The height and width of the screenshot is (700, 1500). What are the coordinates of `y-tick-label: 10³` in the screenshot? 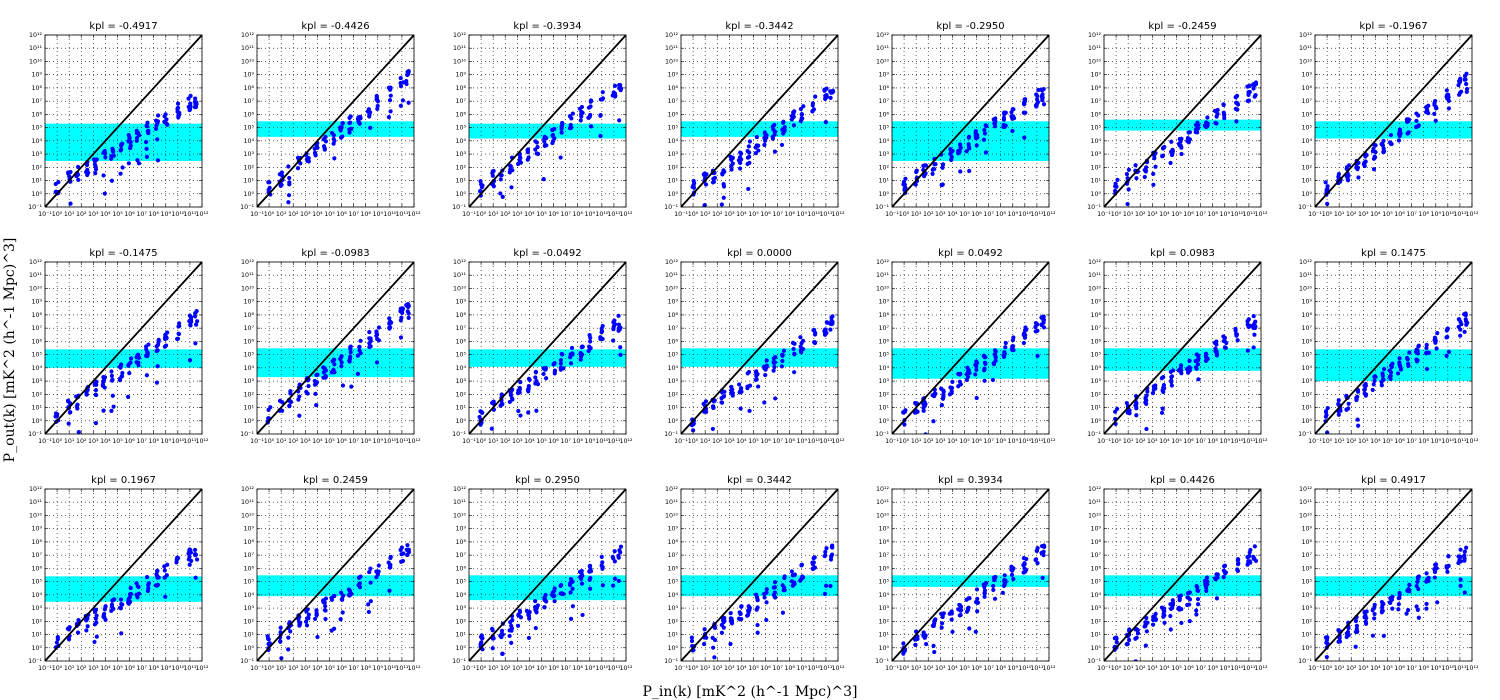 It's located at (248, 608).